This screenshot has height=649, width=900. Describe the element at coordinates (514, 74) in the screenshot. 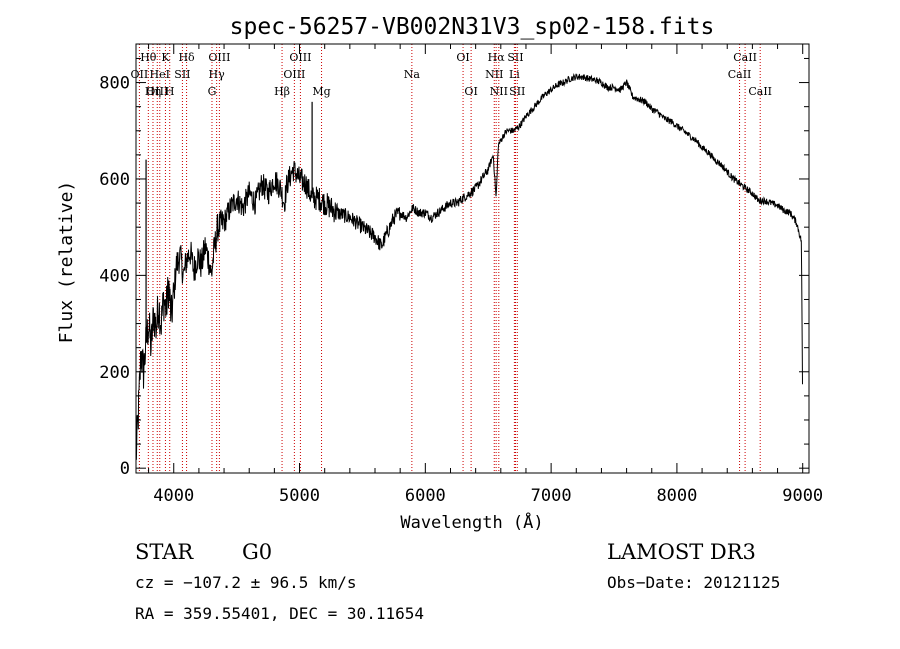

I see `line-marker-label: Li` at that location.